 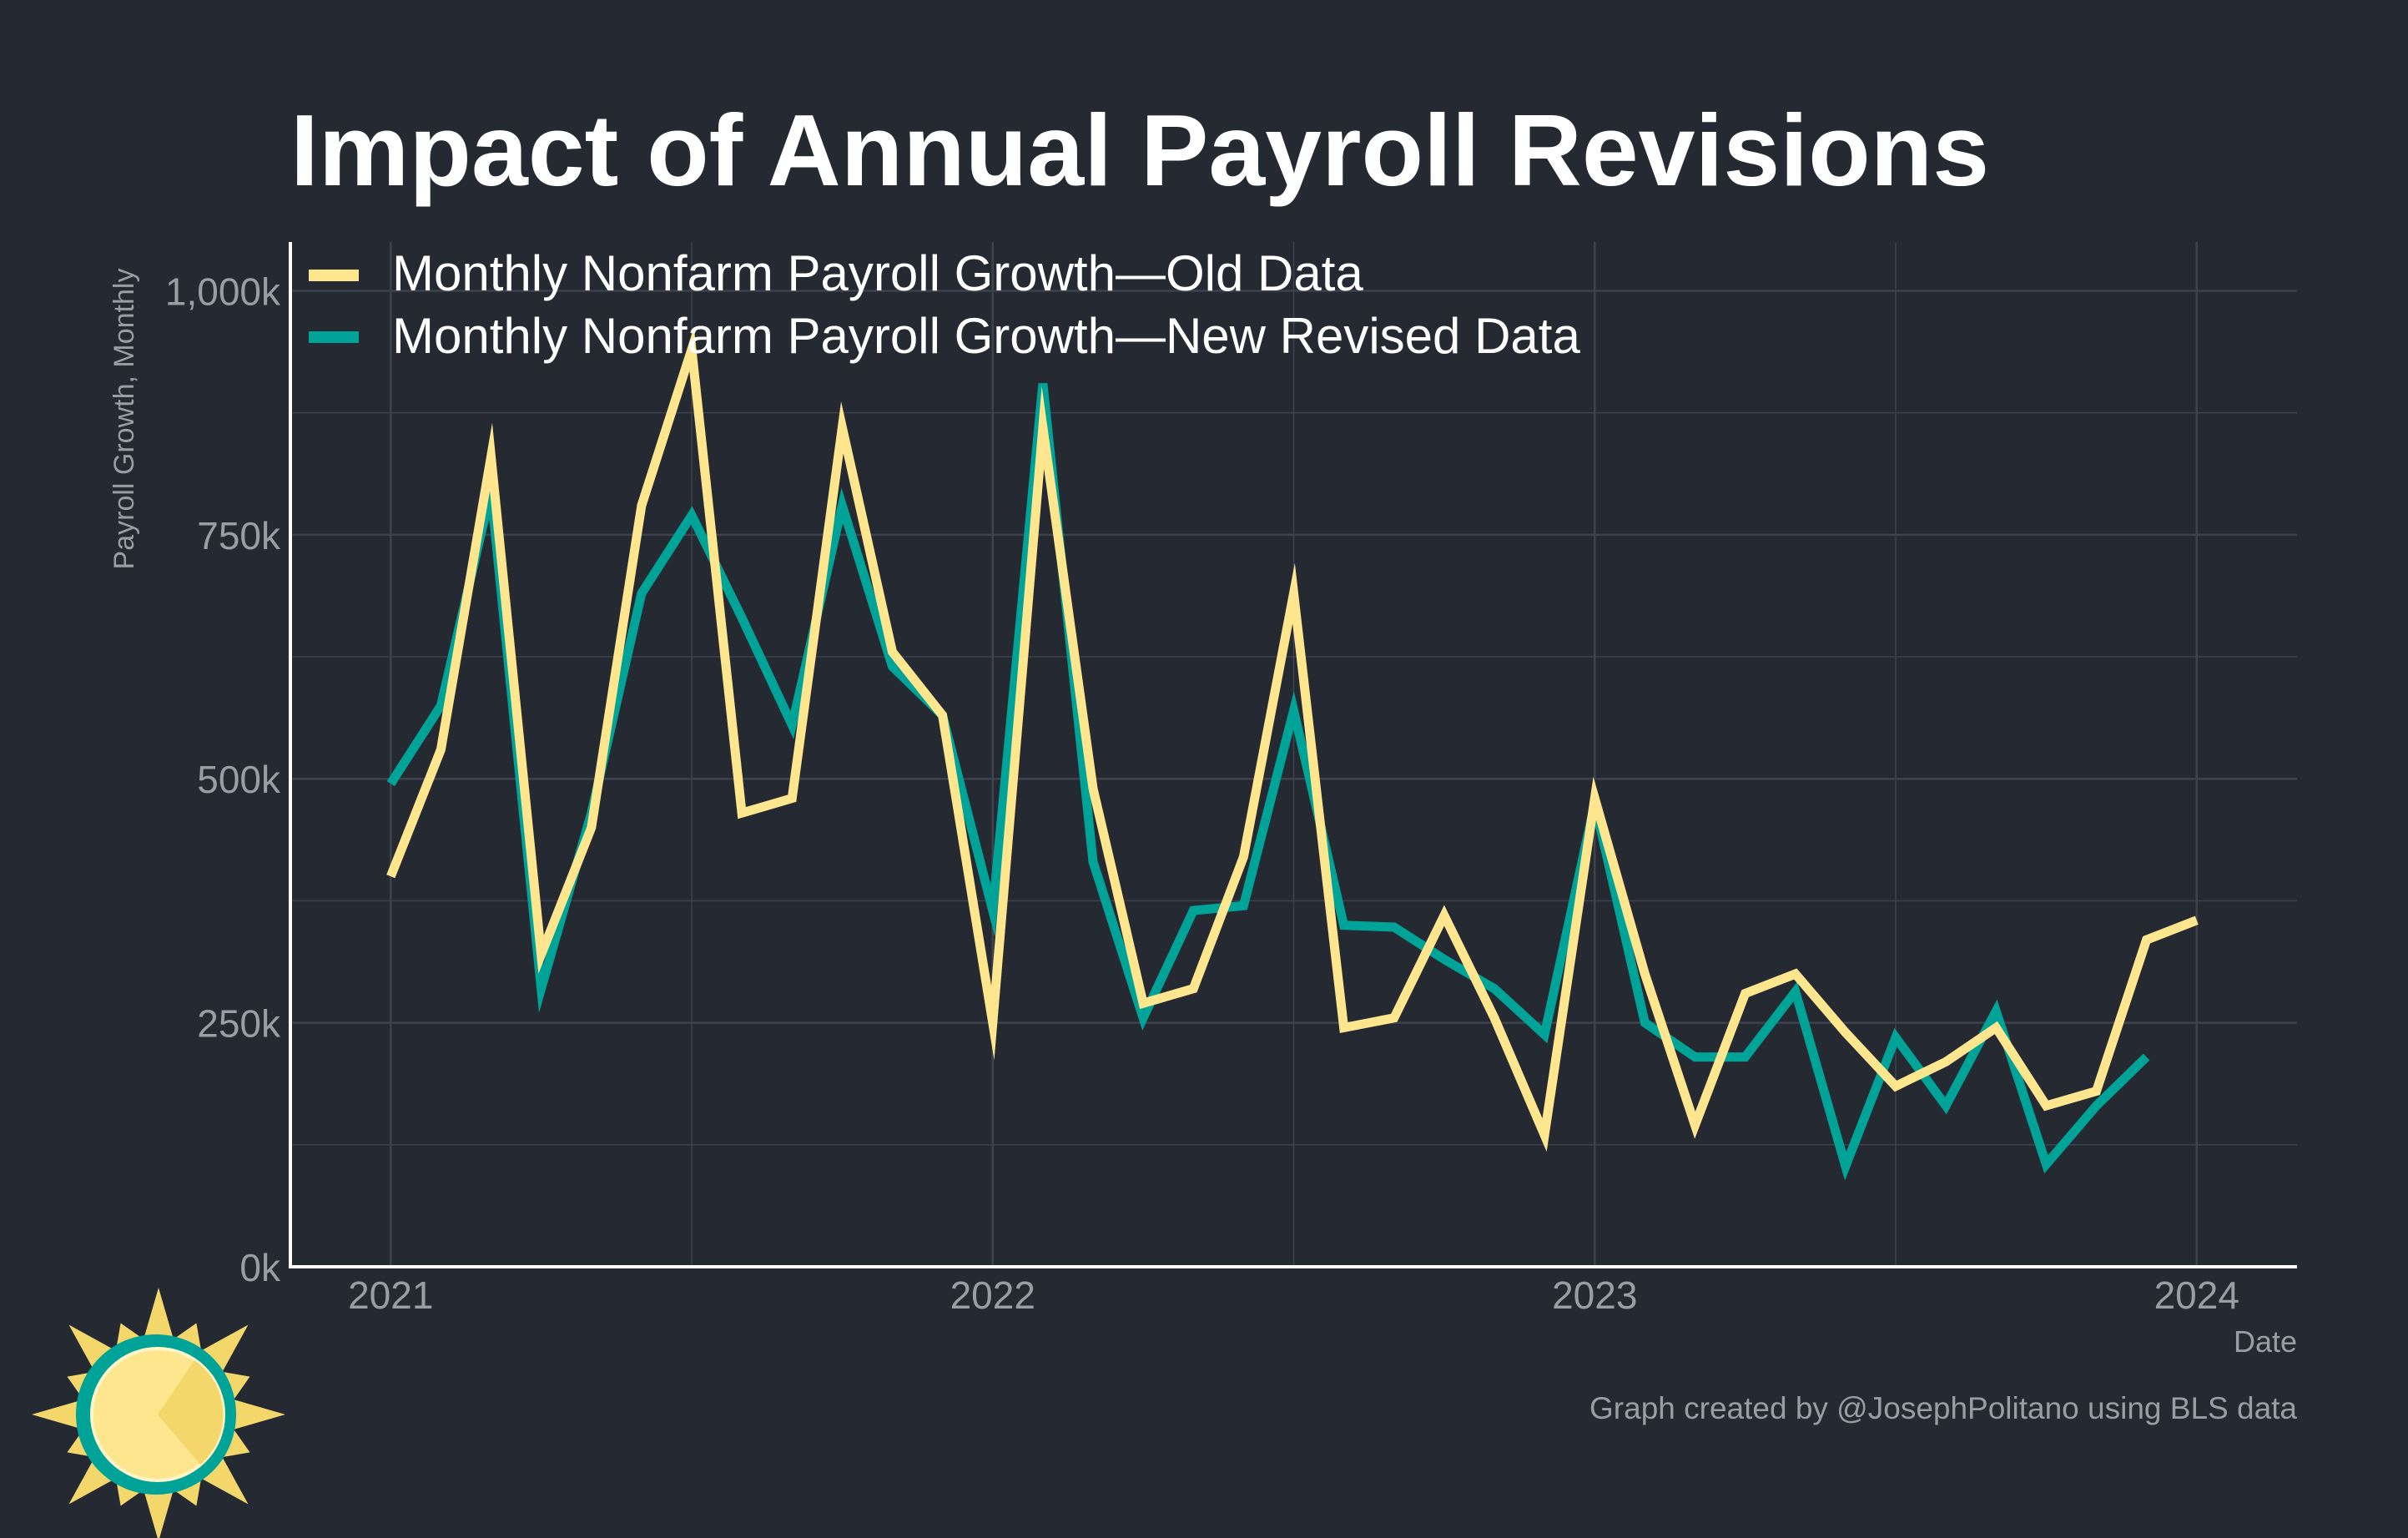 I want to click on x-tick-label: 2023, so click(x=1594, y=1295).